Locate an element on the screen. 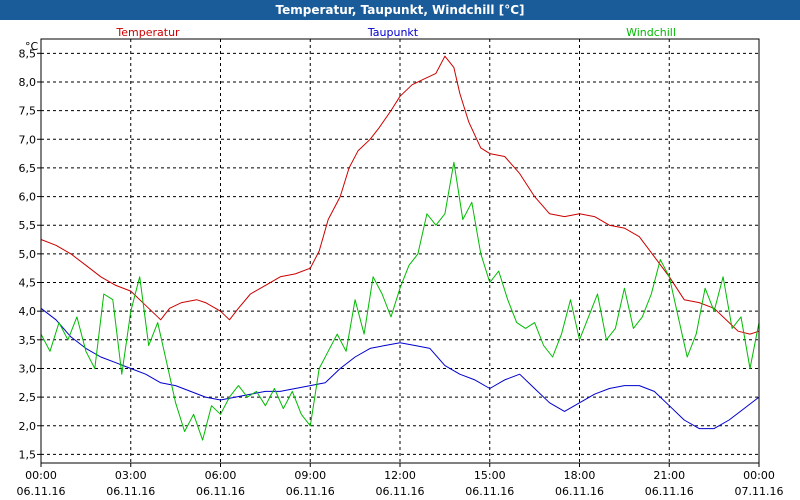 The image size is (800, 500). x-tick-date: 07.11.16 is located at coordinates (759, 491).